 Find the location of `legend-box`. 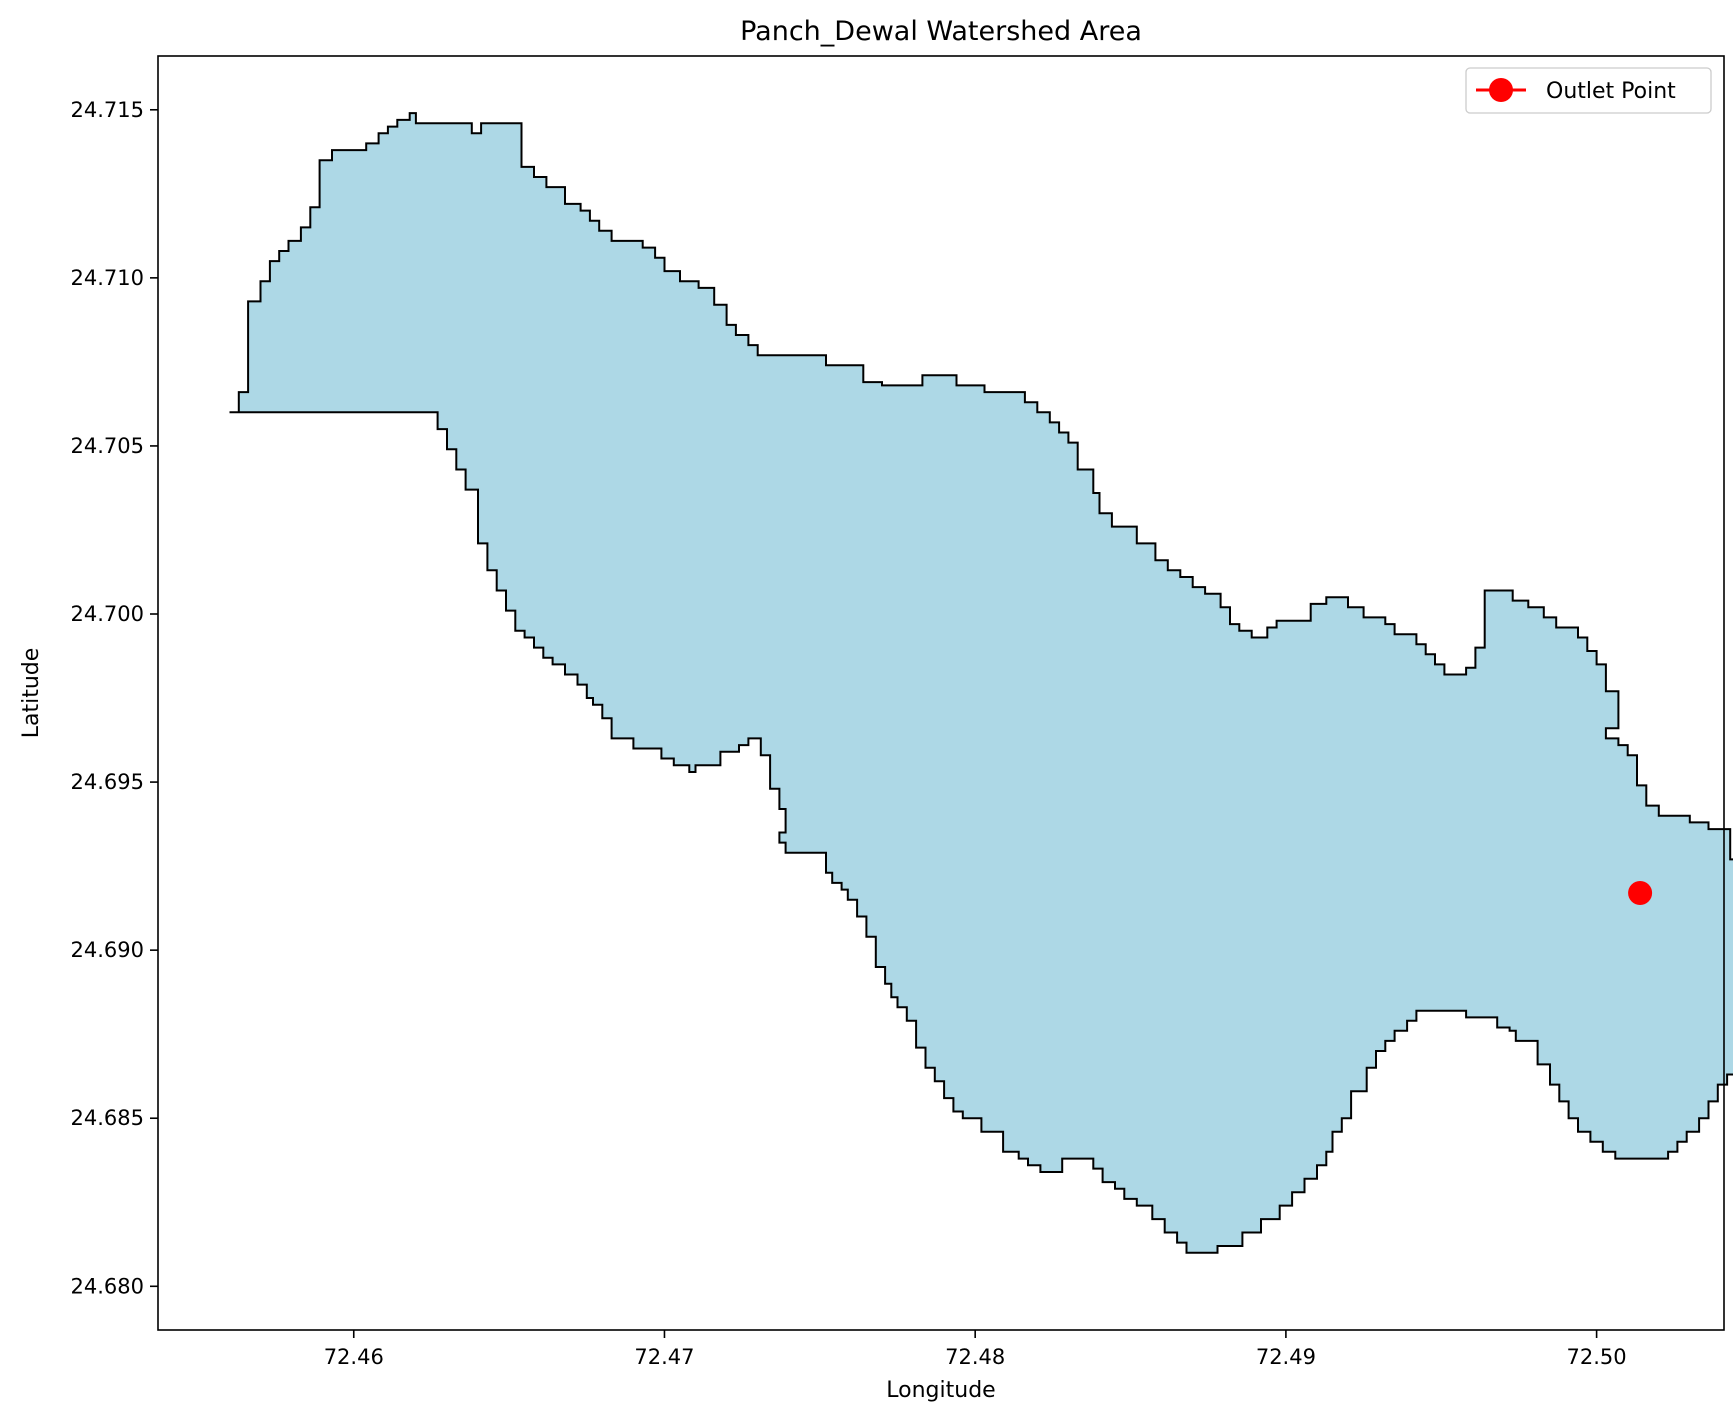

legend-box is located at coordinates (1588, 90).